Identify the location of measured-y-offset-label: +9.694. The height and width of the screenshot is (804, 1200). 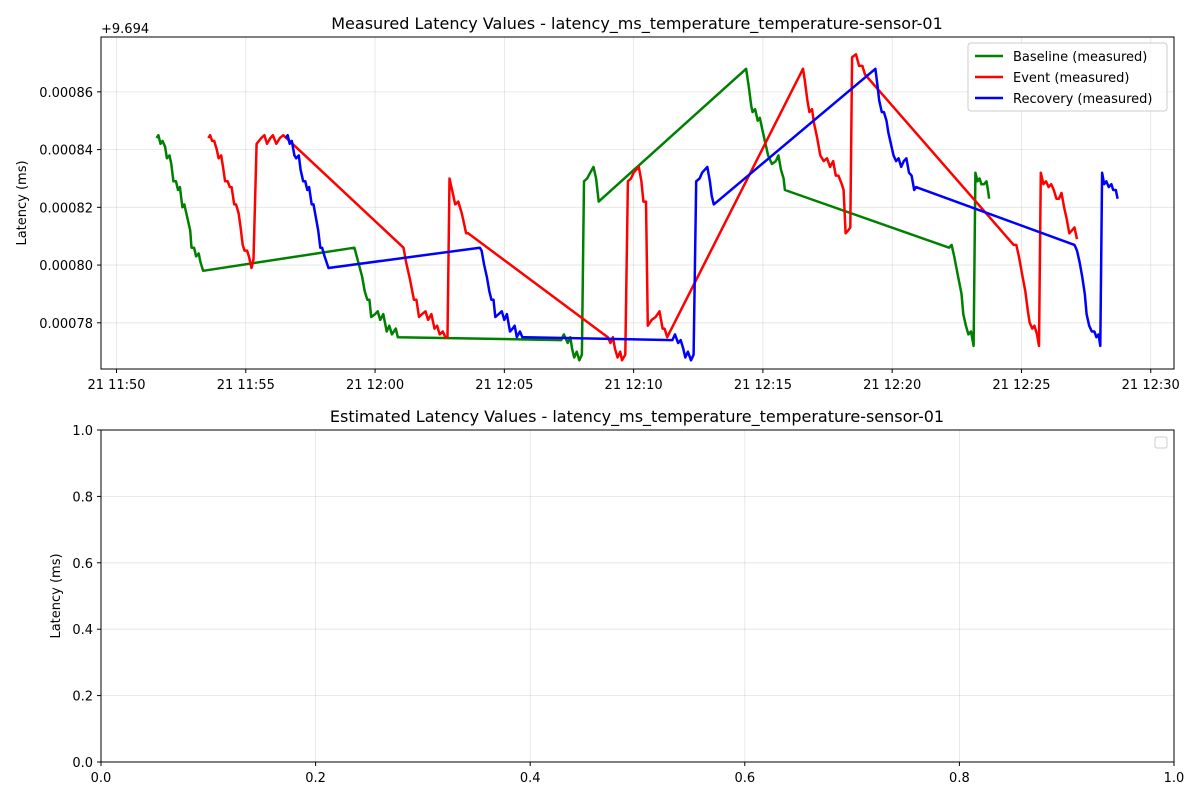
(125, 29).